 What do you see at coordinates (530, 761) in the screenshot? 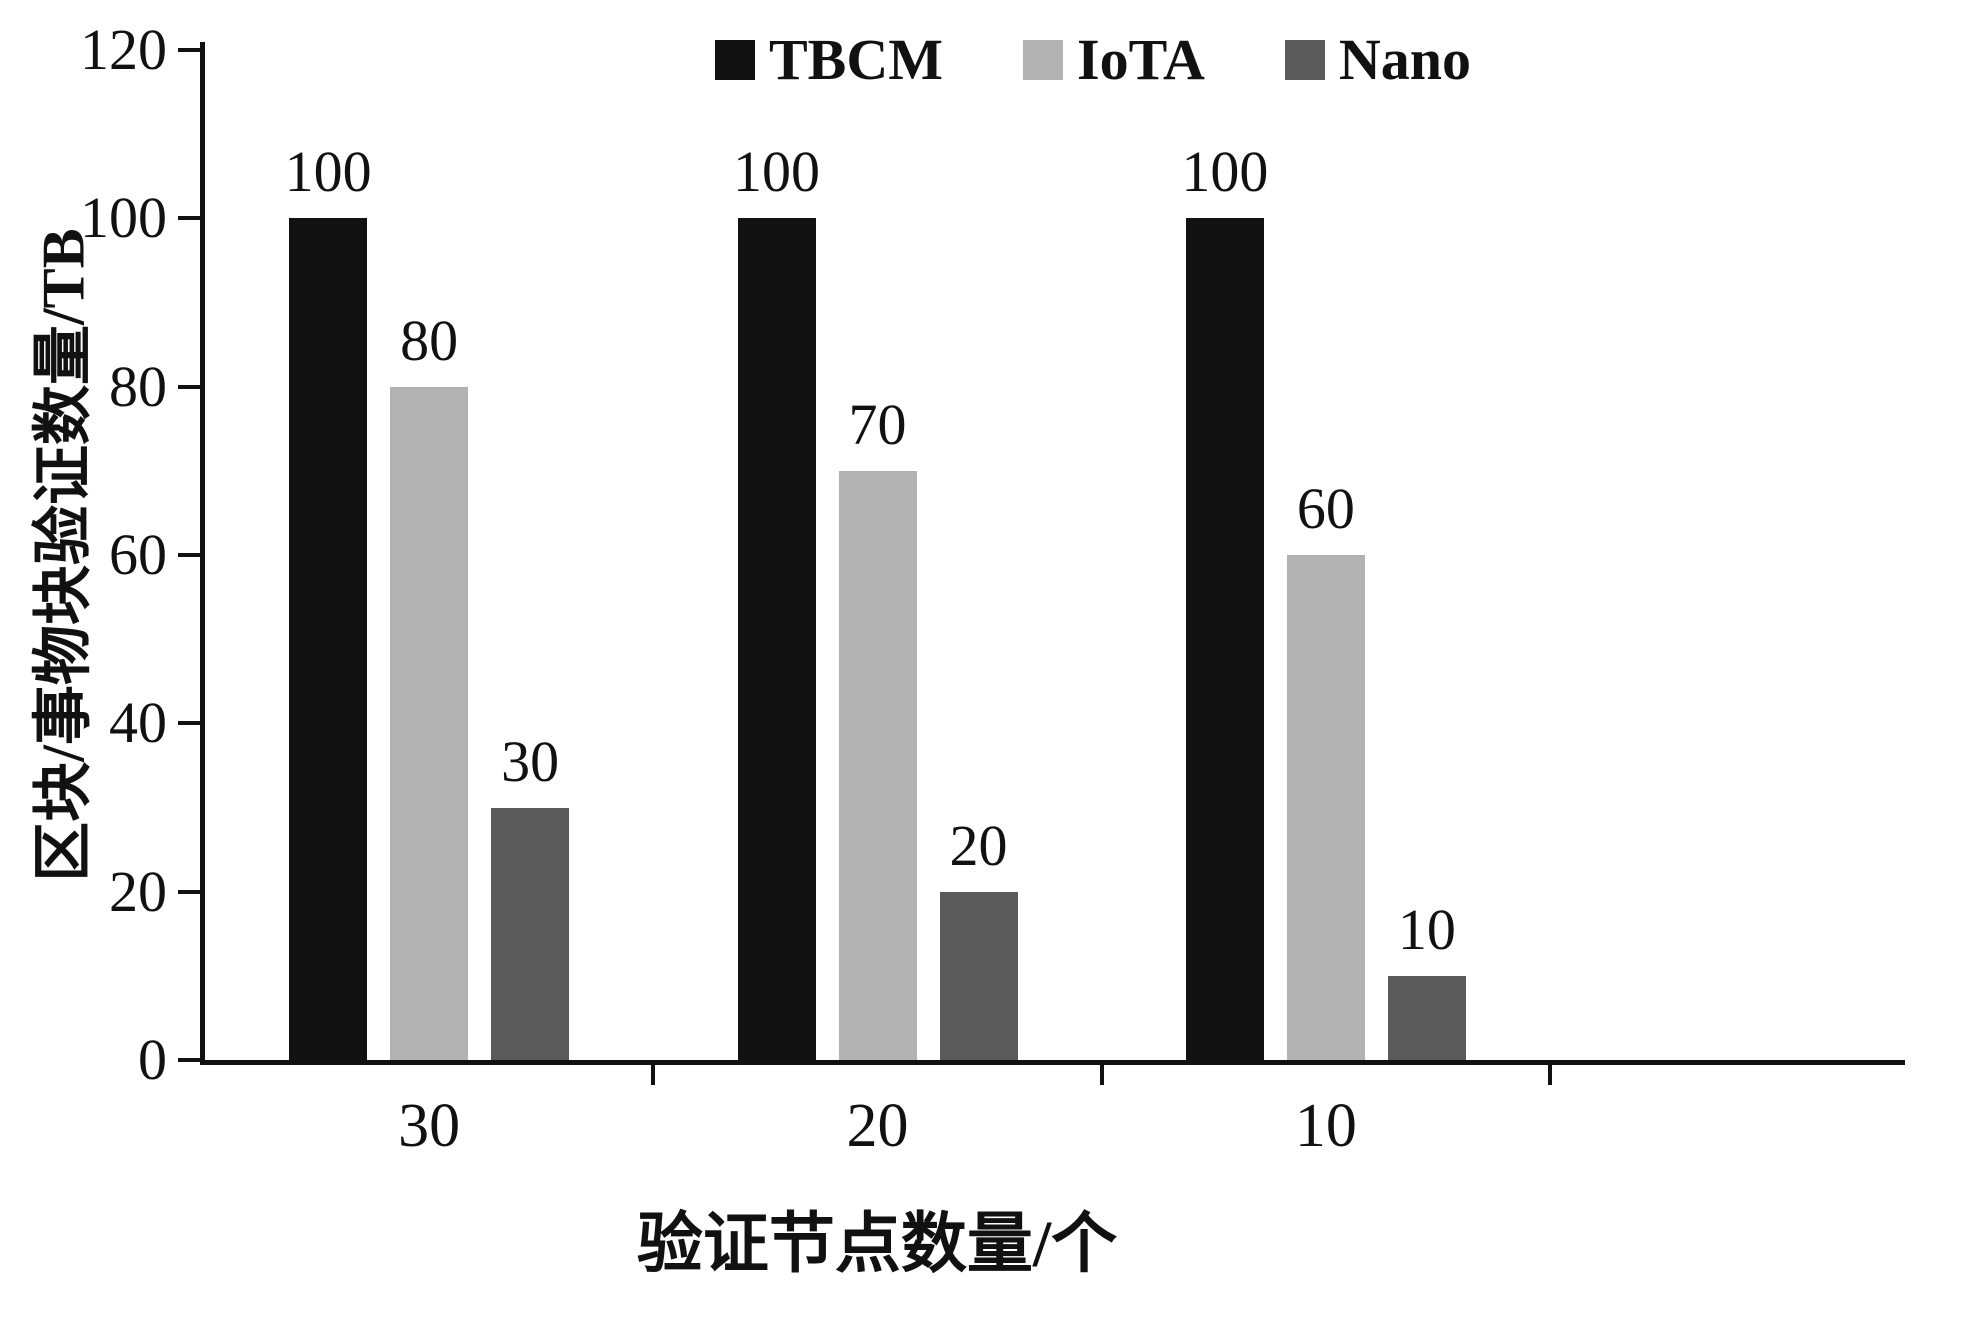
I see `bar-value-label: 30` at bounding box center [530, 761].